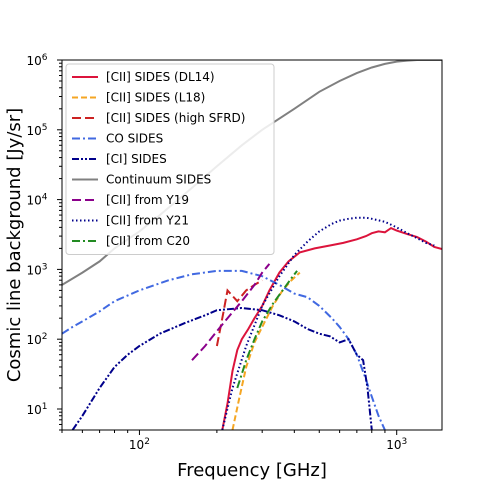  I want to click on legend-label-0: [CII] SIDES (DL14), so click(160, 77).